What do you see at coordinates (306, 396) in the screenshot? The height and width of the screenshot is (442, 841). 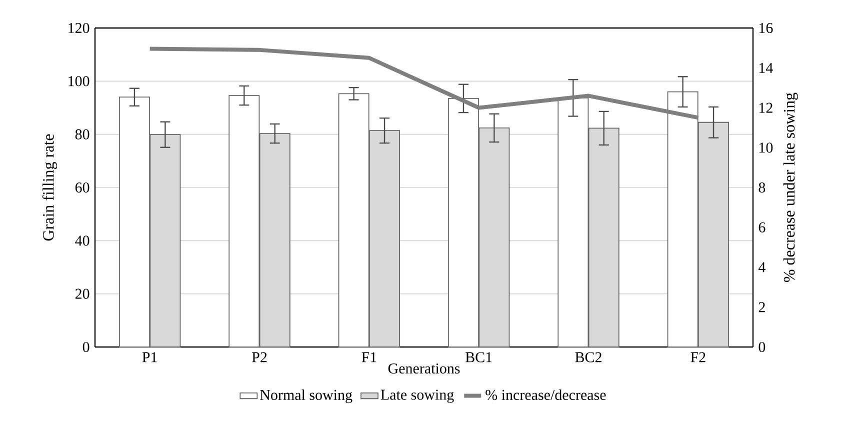 I see `legend-label: Normal sowing` at bounding box center [306, 396].